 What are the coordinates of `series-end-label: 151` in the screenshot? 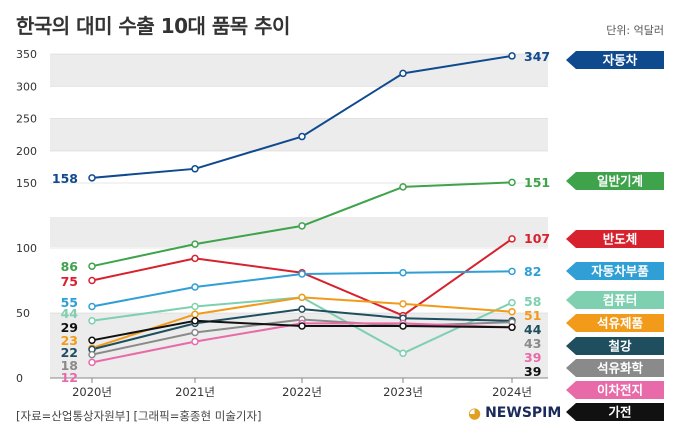 It's located at (537, 182).